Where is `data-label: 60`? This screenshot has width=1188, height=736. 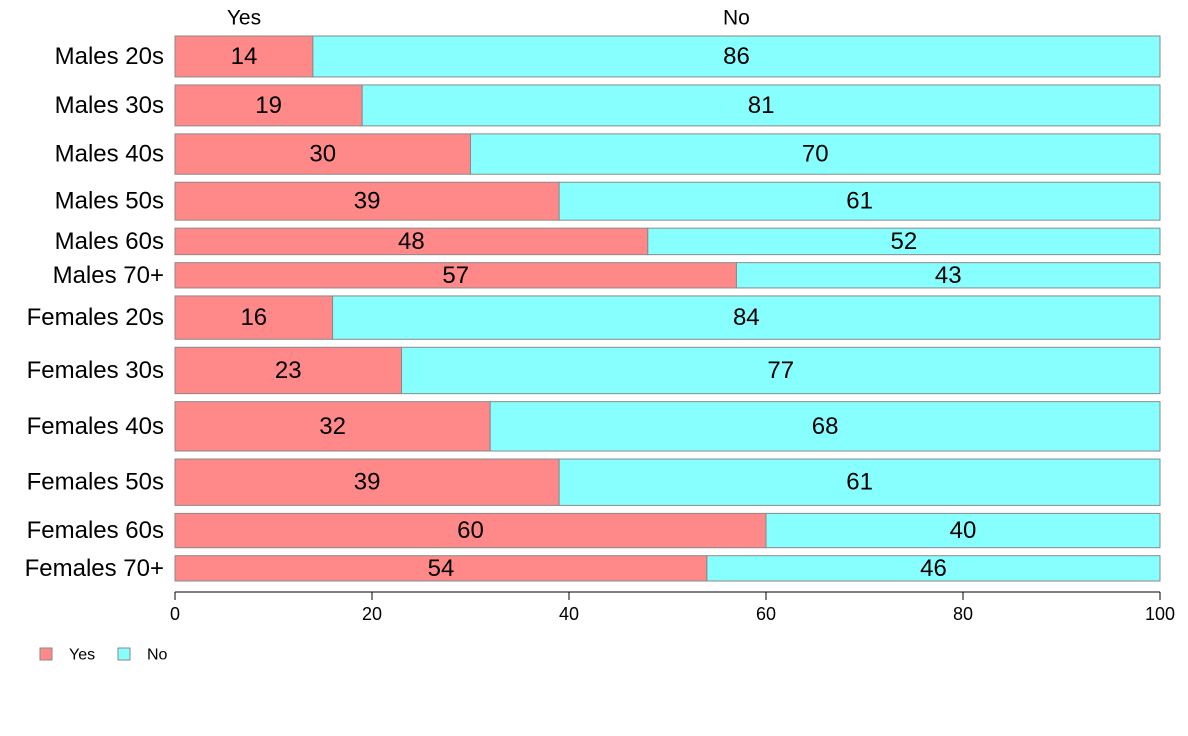 data-label: 60 is located at coordinates (470, 530).